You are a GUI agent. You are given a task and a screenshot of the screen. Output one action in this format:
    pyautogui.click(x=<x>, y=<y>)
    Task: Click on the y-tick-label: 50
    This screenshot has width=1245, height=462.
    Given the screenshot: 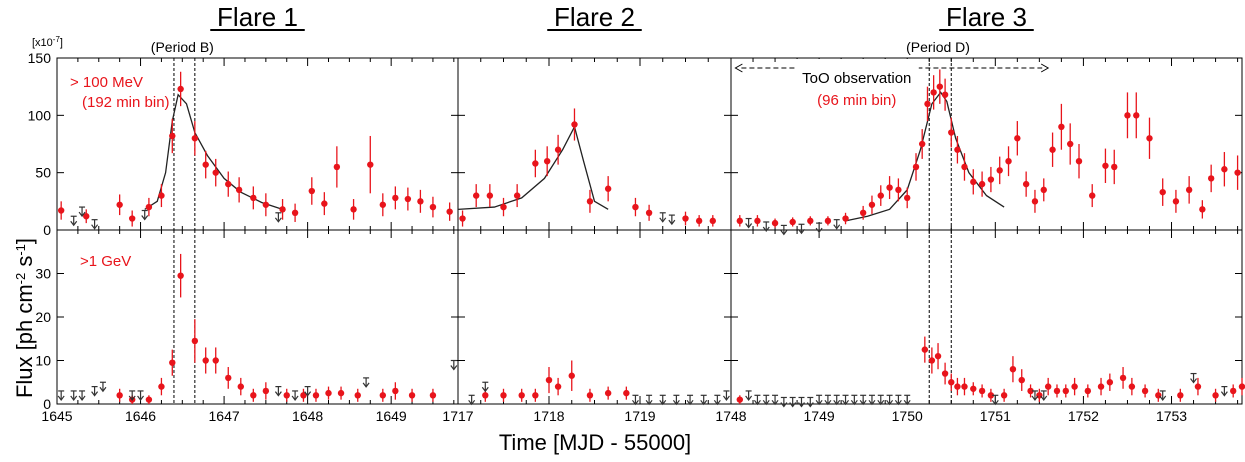 What is the action you would take?
    pyautogui.click(x=43, y=173)
    